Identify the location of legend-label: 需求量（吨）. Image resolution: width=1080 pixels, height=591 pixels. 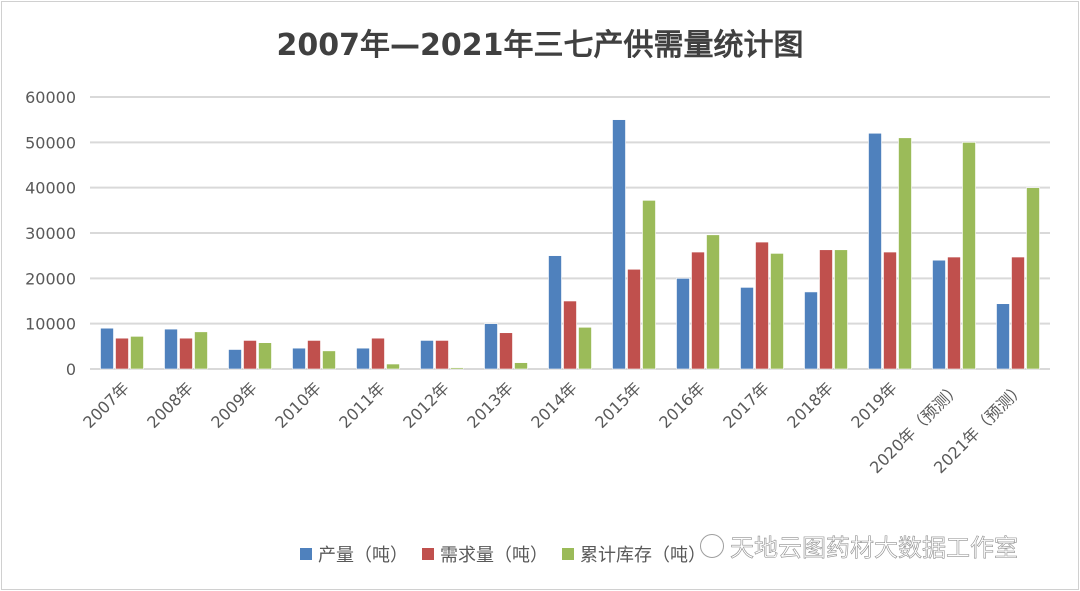
(494, 555).